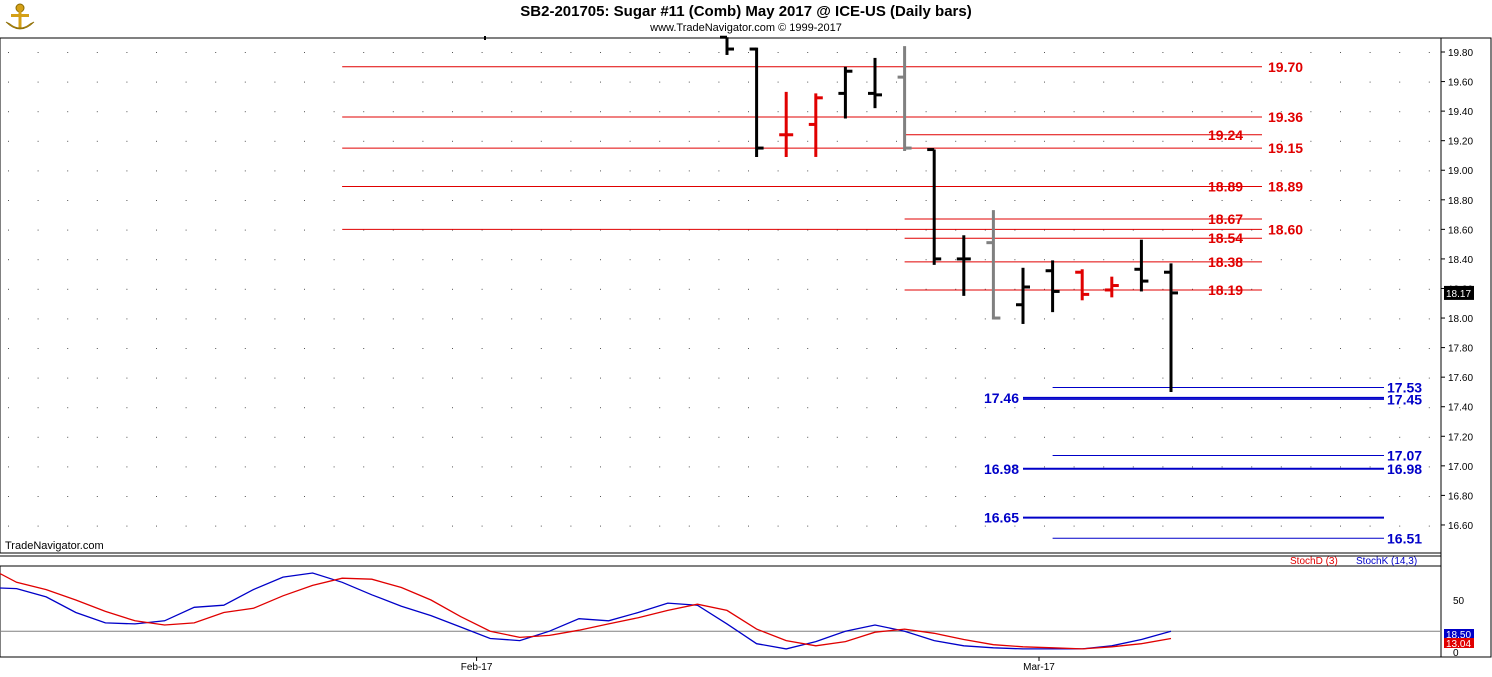 The height and width of the screenshot is (677, 1492). What do you see at coordinates (1460, 53) in the screenshot?
I see `price-tick-label: 19.80` at bounding box center [1460, 53].